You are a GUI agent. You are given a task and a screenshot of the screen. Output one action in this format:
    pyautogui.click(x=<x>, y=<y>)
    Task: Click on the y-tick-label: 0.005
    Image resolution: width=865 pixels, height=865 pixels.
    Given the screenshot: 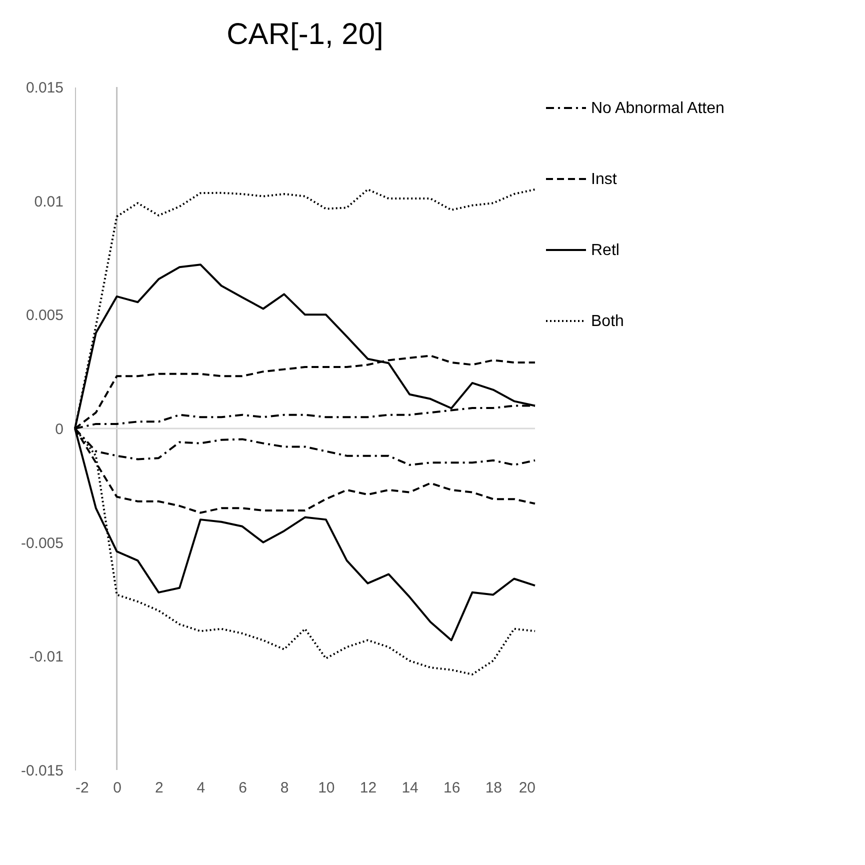 What is the action you would take?
    pyautogui.click(x=45, y=315)
    